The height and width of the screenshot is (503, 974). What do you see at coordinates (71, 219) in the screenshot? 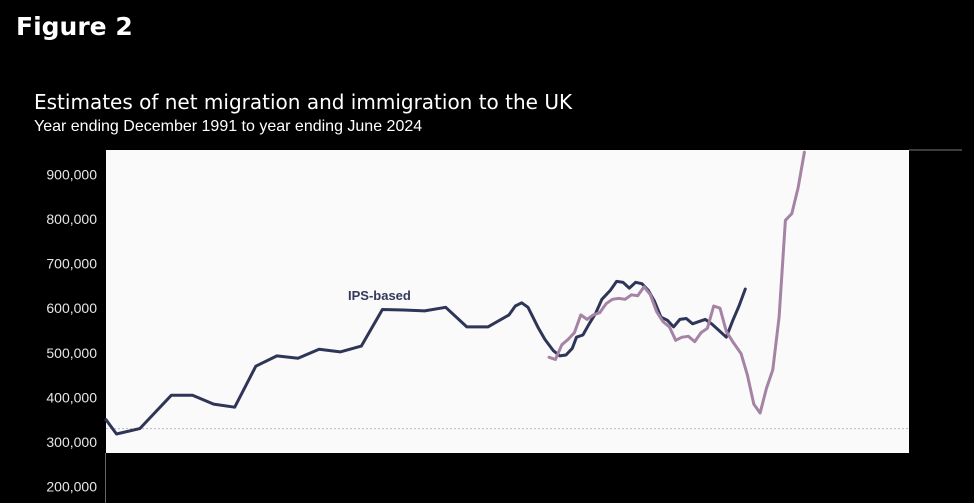
I see `y-tick-label: 800,000` at bounding box center [71, 219].